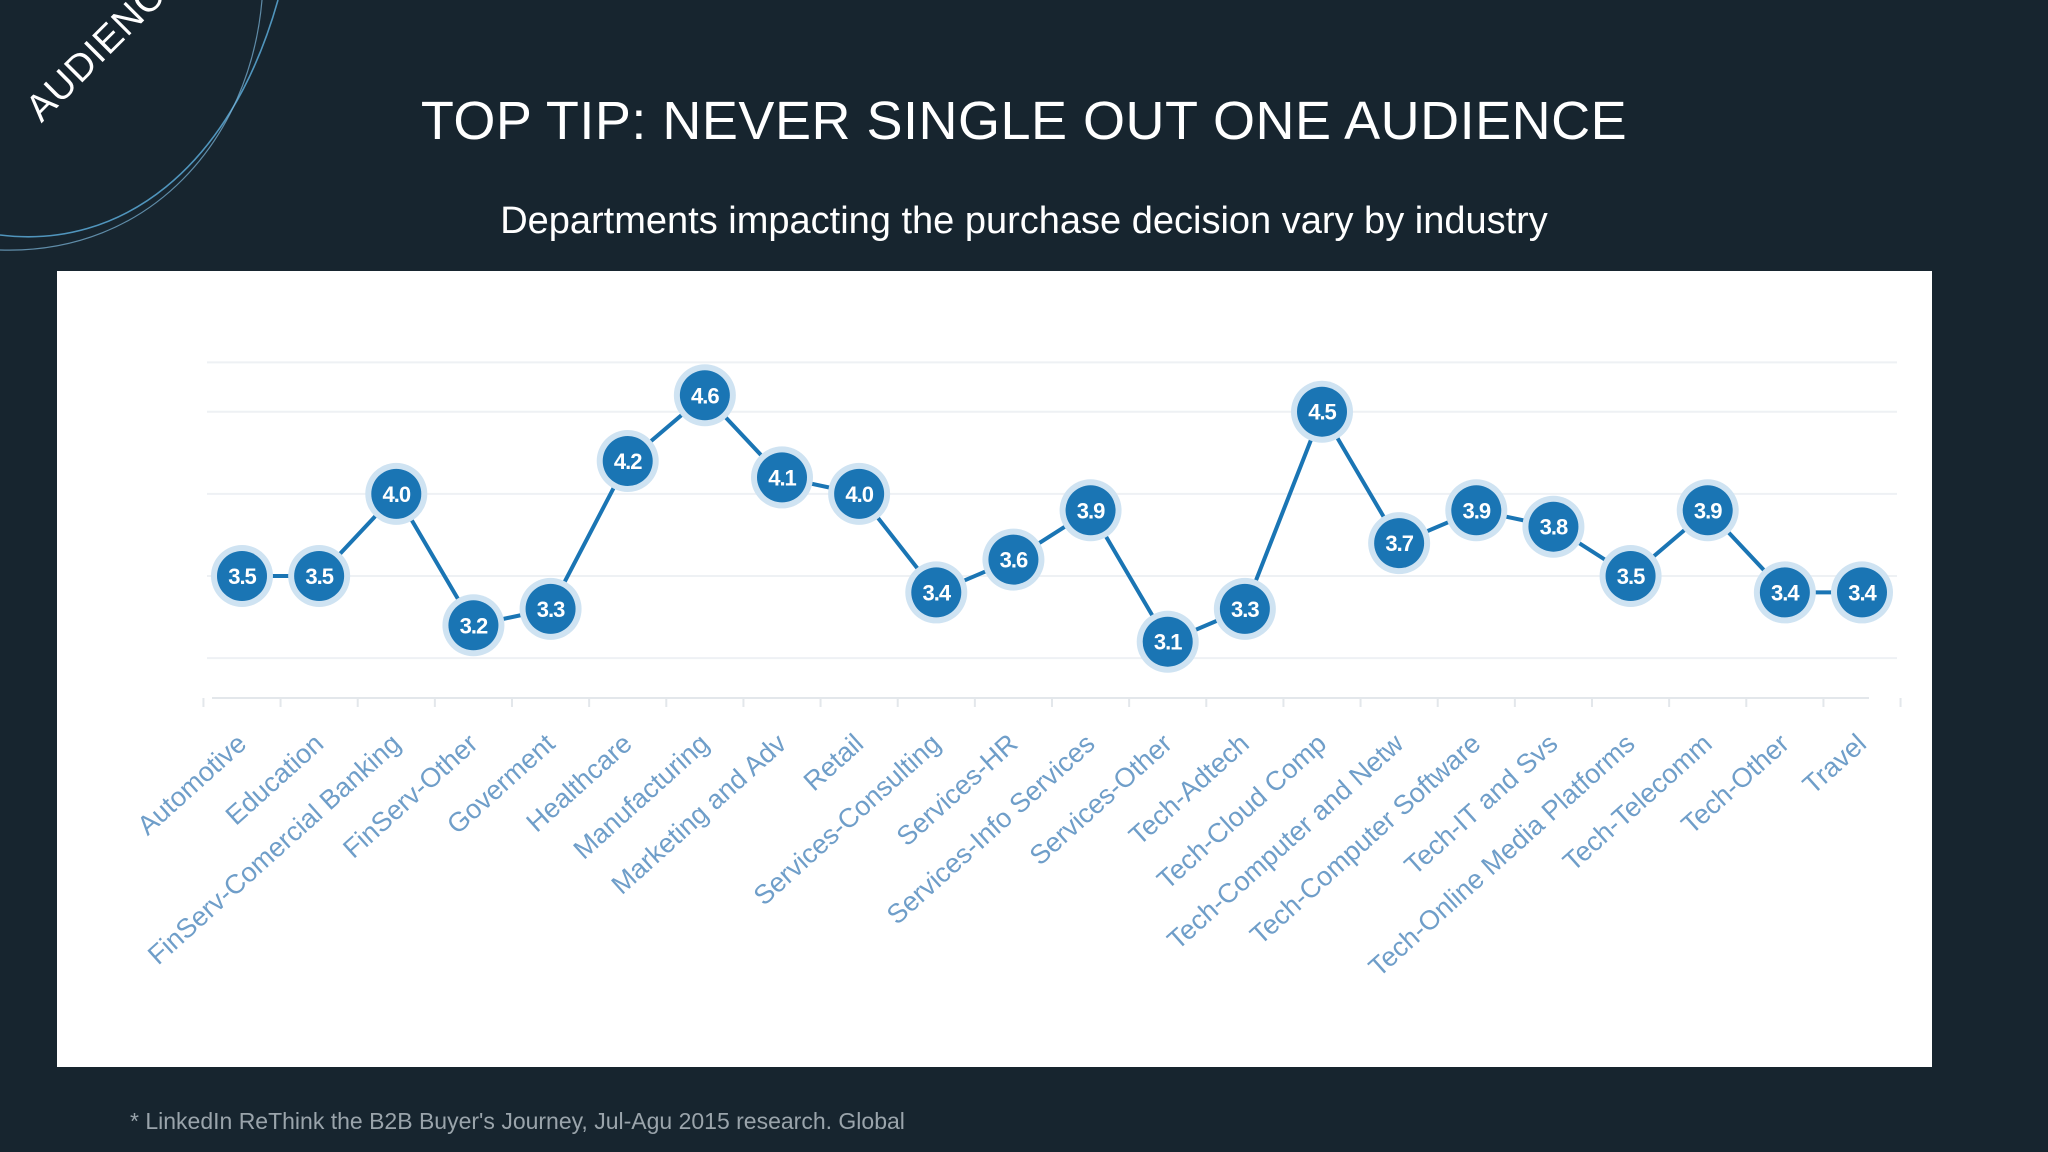 The width and height of the screenshot is (2048, 1152). Describe the element at coordinates (1834, 764) in the screenshot. I see `x-tick-label: Travel` at that location.